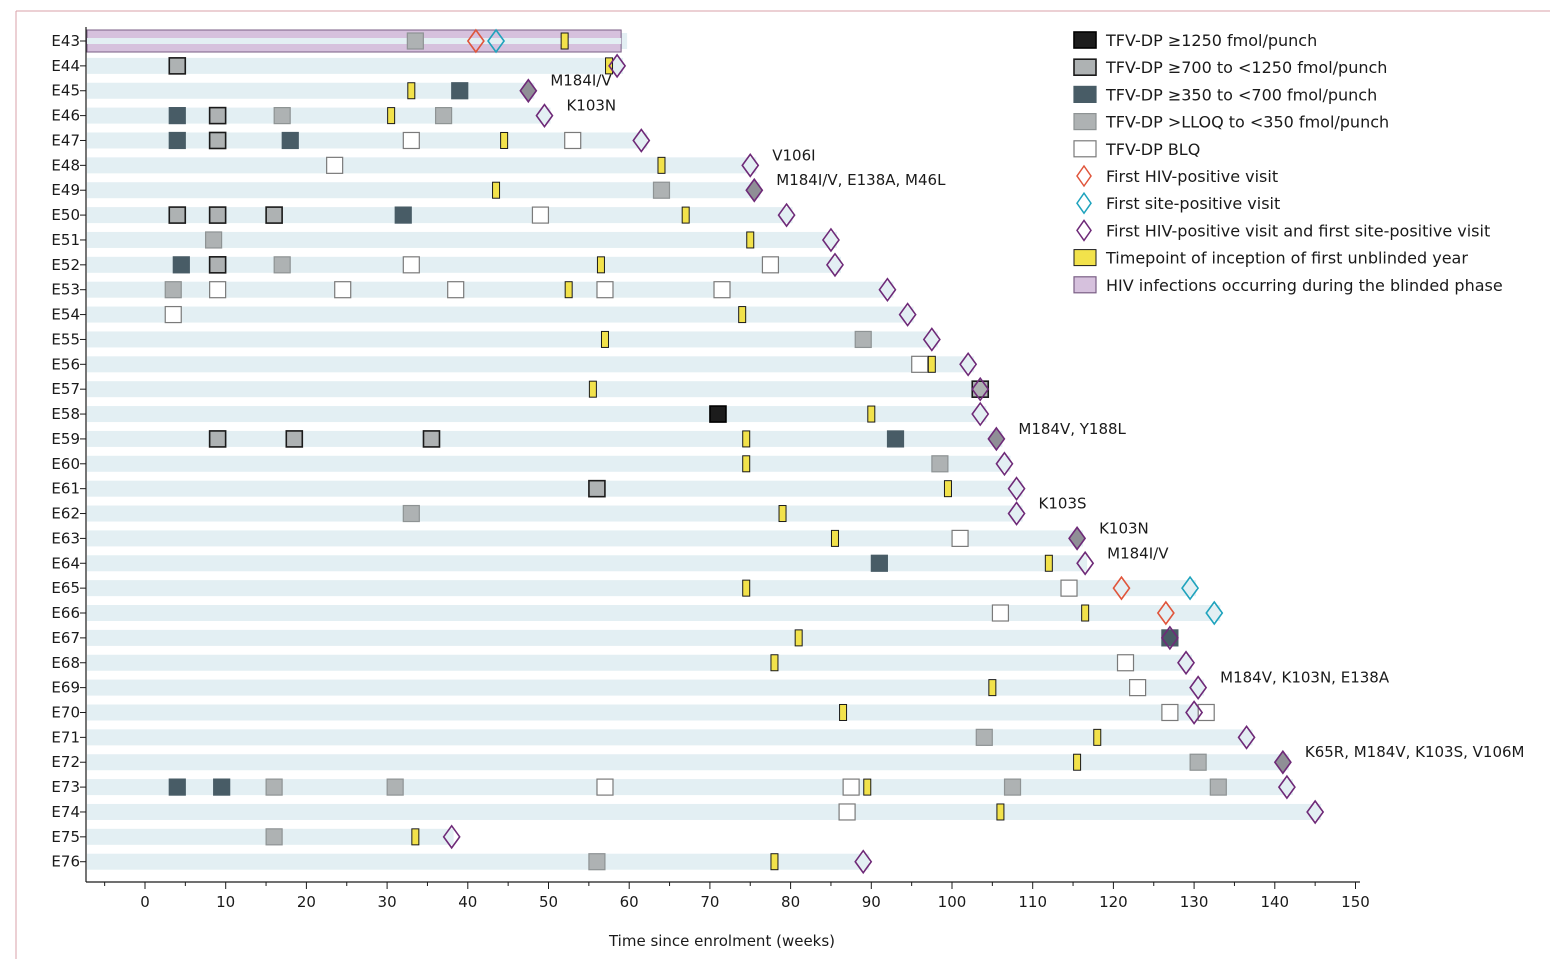 This screenshot has width=1550, height=963. What do you see at coordinates (65, 514) in the screenshot?
I see `participant-id: E62` at bounding box center [65, 514].